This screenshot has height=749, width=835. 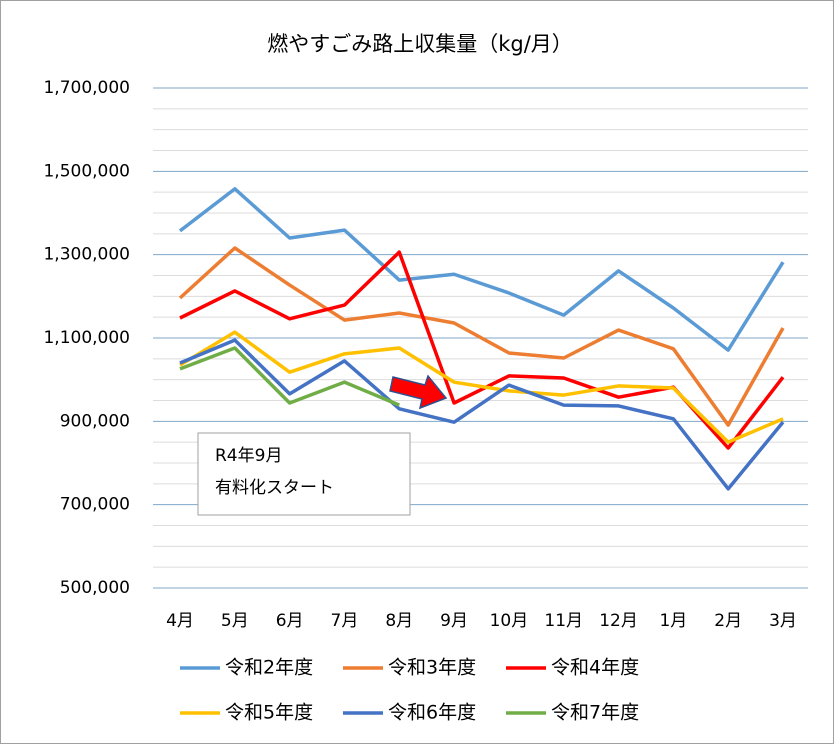 I want to click on annotation-box, so click(x=304, y=474).